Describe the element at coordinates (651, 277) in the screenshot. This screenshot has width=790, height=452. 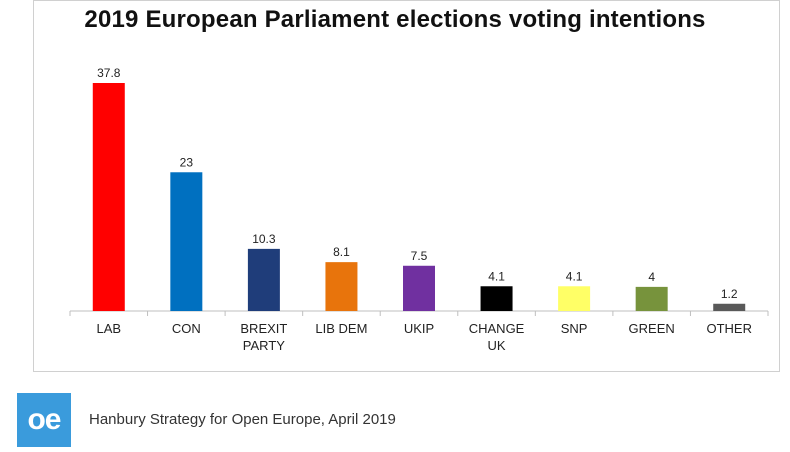
I see `data-label-green: 4` at that location.